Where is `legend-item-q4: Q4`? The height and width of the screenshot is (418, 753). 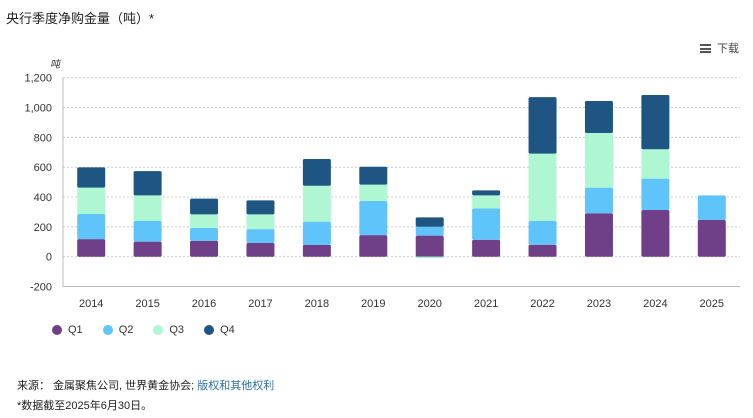
legend-item-q4: Q4 is located at coordinates (219, 330).